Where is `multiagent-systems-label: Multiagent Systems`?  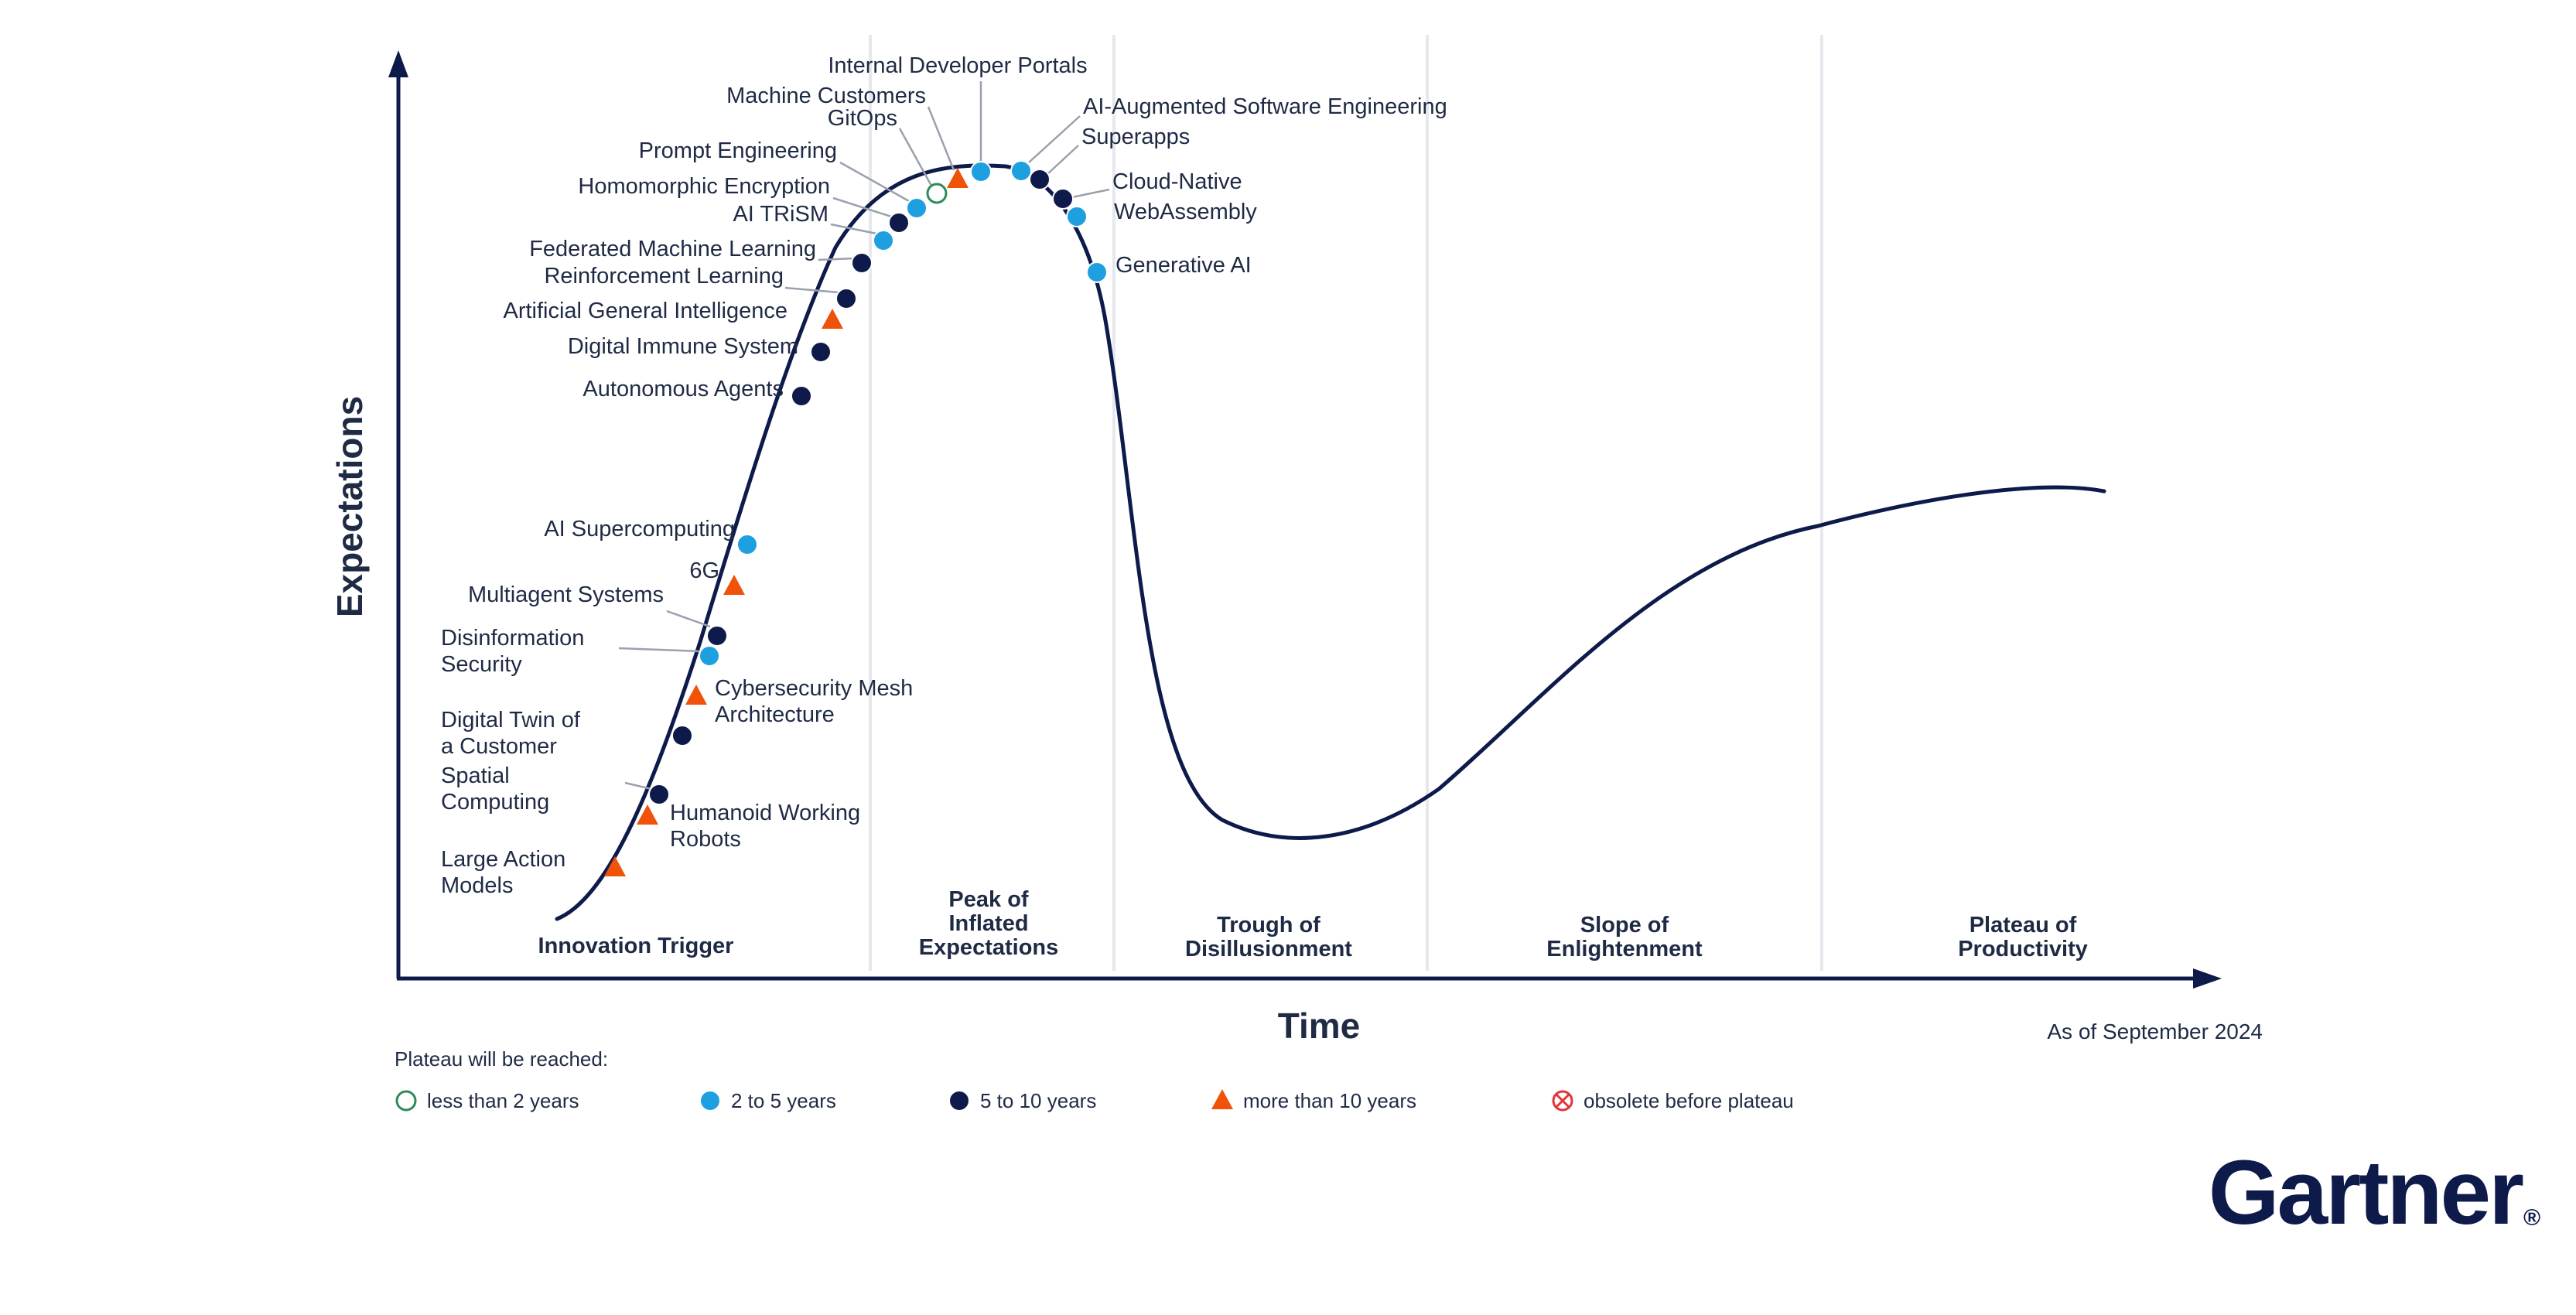 multiagent-systems-label: Multiagent Systems is located at coordinates (566, 594).